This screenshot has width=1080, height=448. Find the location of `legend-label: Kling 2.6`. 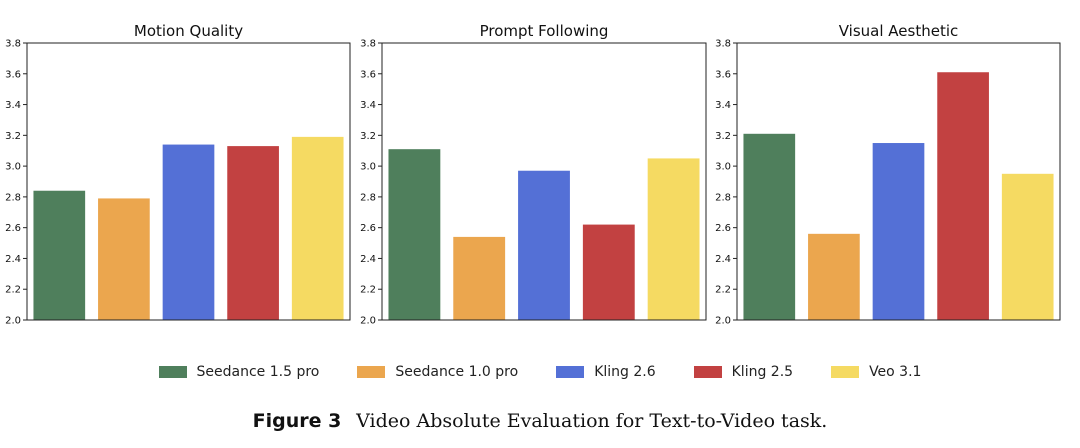

legend-label: Kling 2.6 is located at coordinates (625, 372).